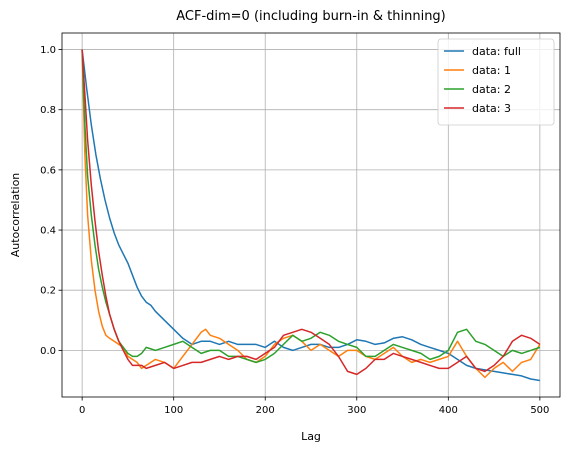 The height and width of the screenshot is (453, 567). What do you see at coordinates (491, 70) in the screenshot?
I see `legend-label: data: 1` at bounding box center [491, 70].